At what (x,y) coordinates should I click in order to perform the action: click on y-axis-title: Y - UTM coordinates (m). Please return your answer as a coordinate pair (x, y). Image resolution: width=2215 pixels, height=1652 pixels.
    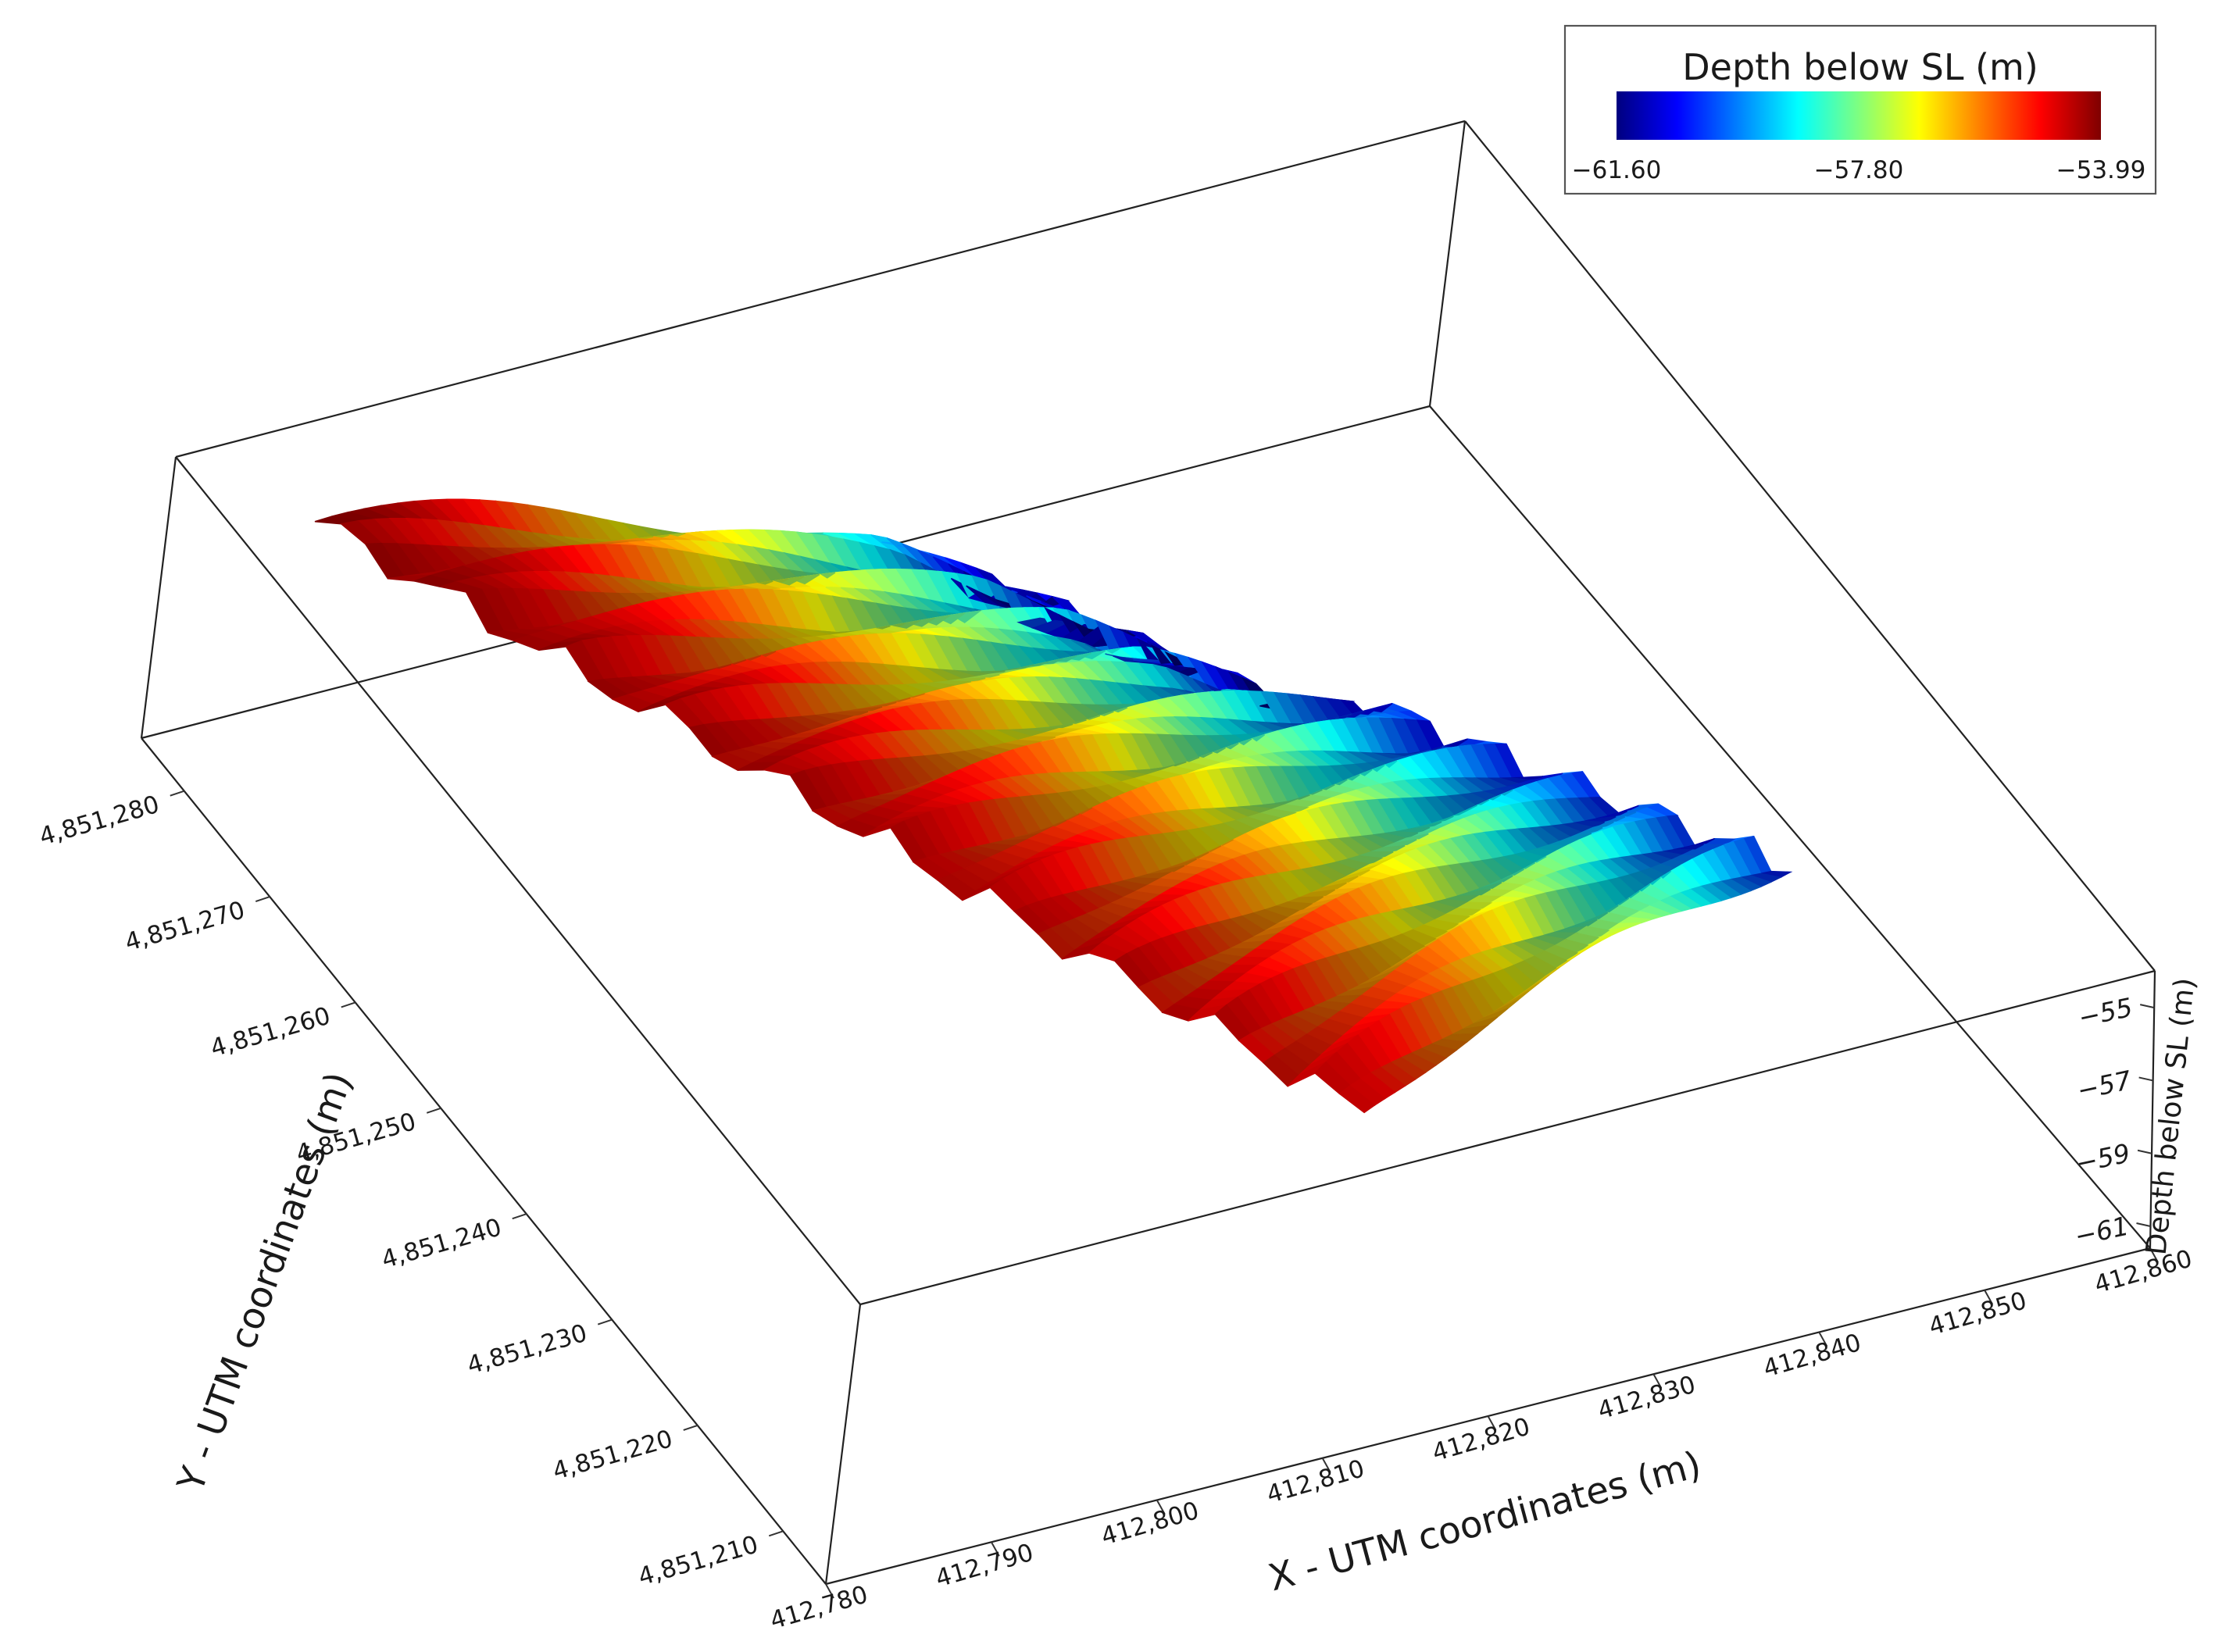
    Looking at the image, I should click on (265, 1282).